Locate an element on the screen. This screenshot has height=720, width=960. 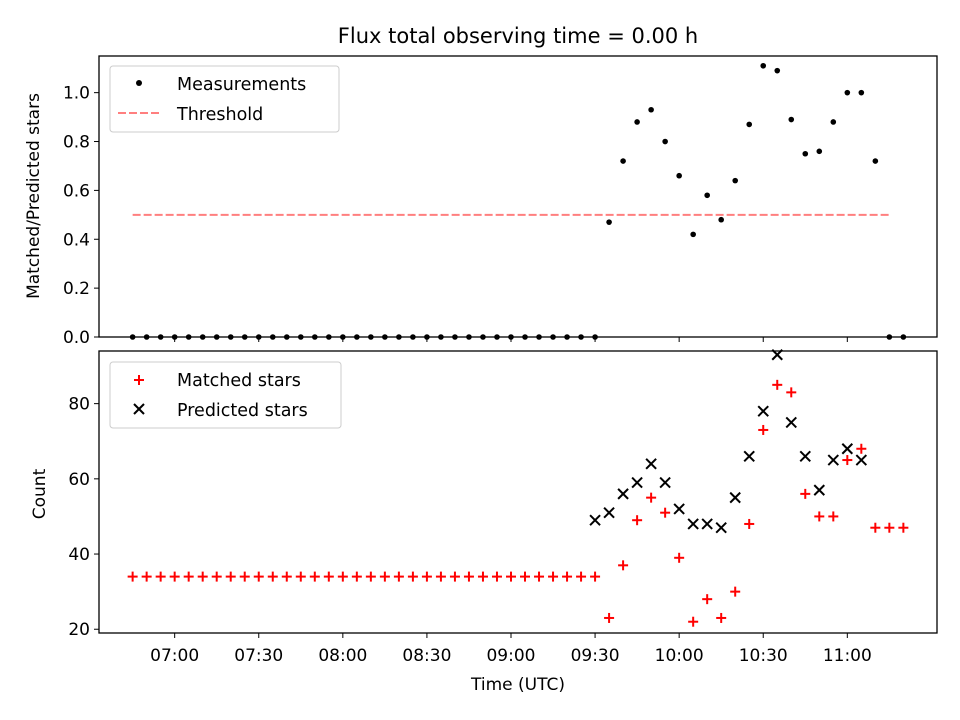
legend-measurements-label: Measurements is located at coordinates (241, 85).